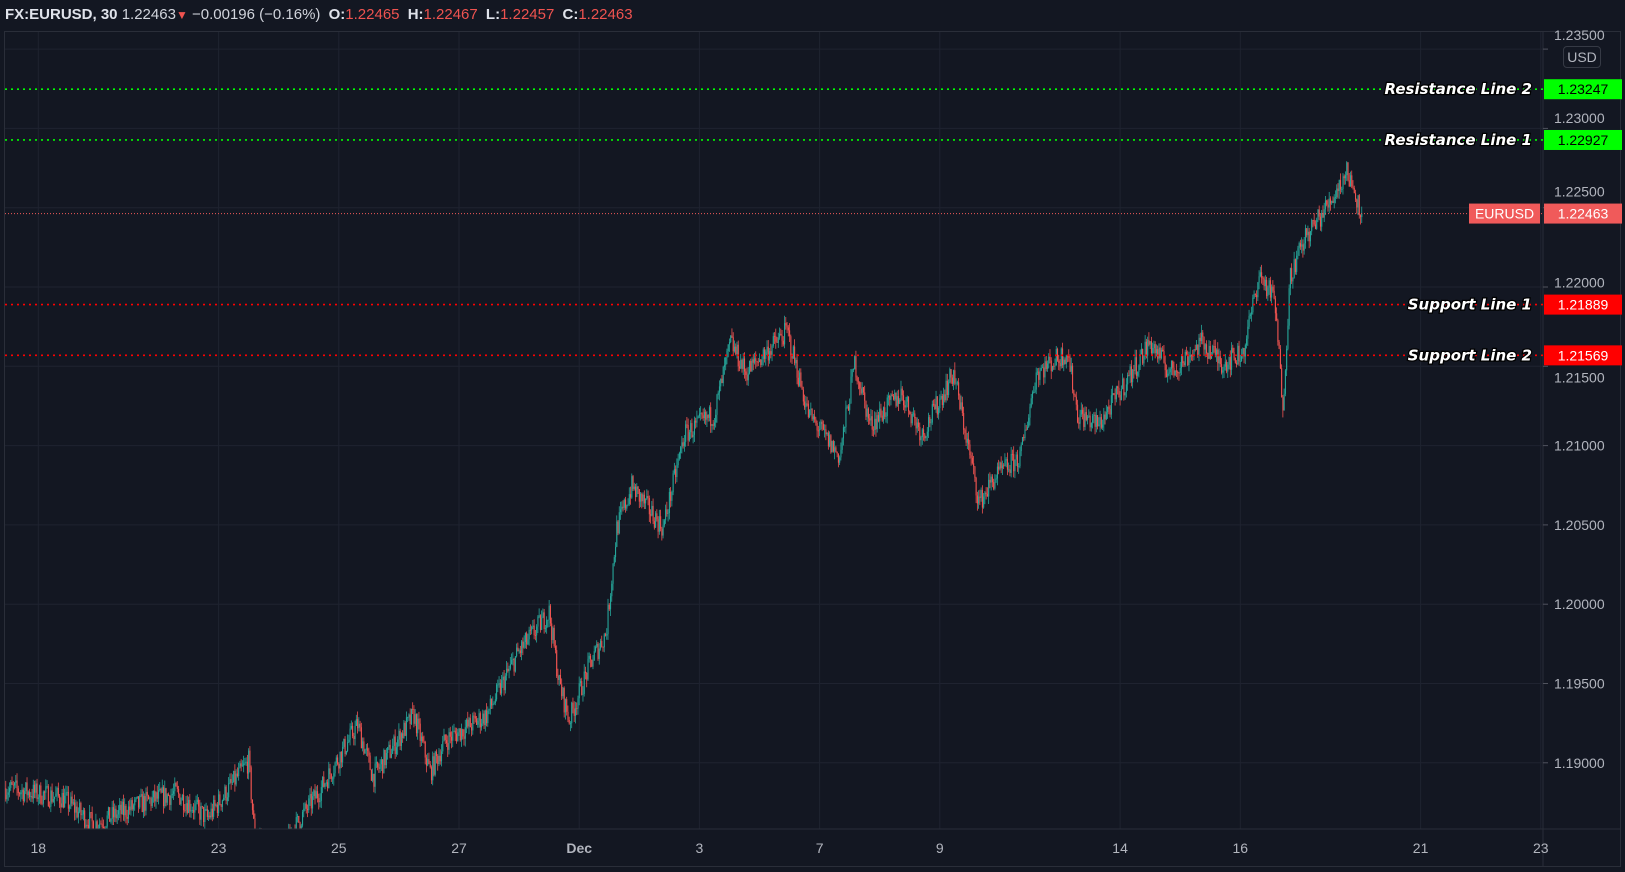 The width and height of the screenshot is (1625, 872). What do you see at coordinates (1583, 213) in the screenshot?
I see `last-price-tag` at bounding box center [1583, 213].